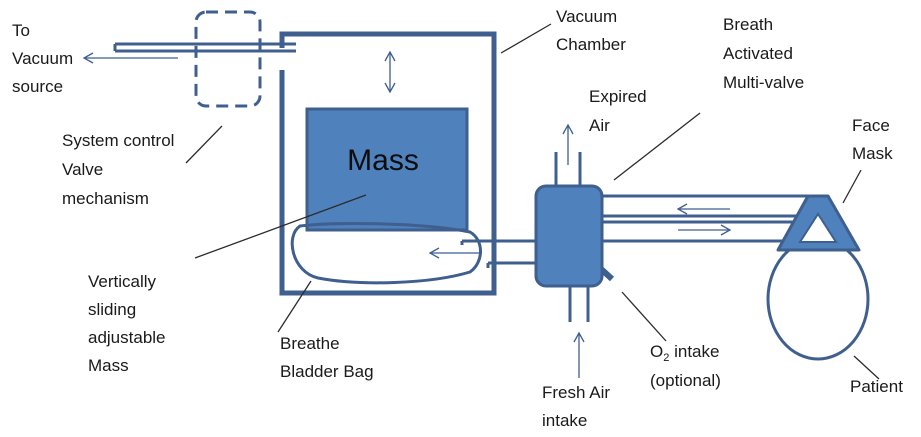  Describe the element at coordinates (684, 353) in the screenshot. I see `o2-intake-label: O2 intake` at that location.